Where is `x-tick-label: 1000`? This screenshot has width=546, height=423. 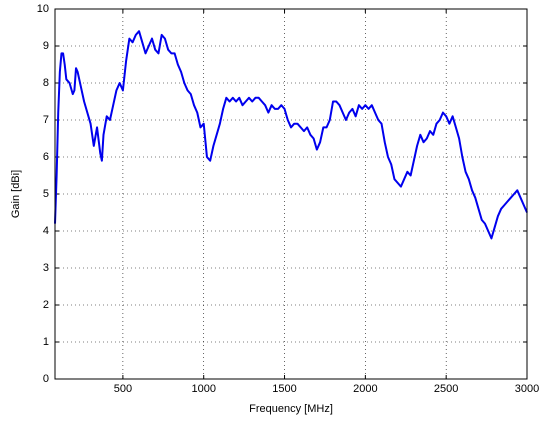
x-tick-label: 1000 is located at coordinates (203, 389).